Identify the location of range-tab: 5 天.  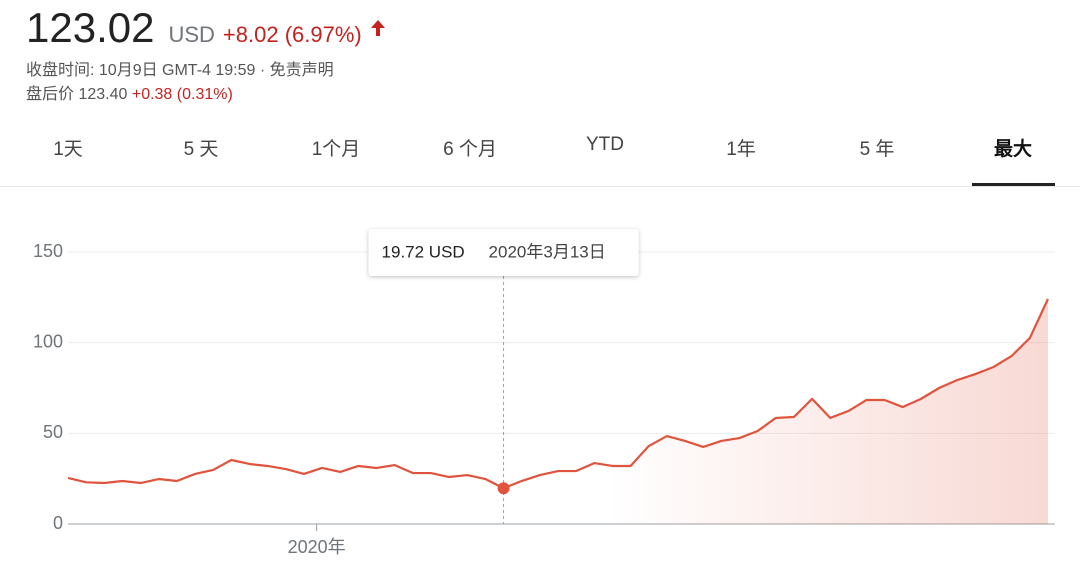
(201, 149).